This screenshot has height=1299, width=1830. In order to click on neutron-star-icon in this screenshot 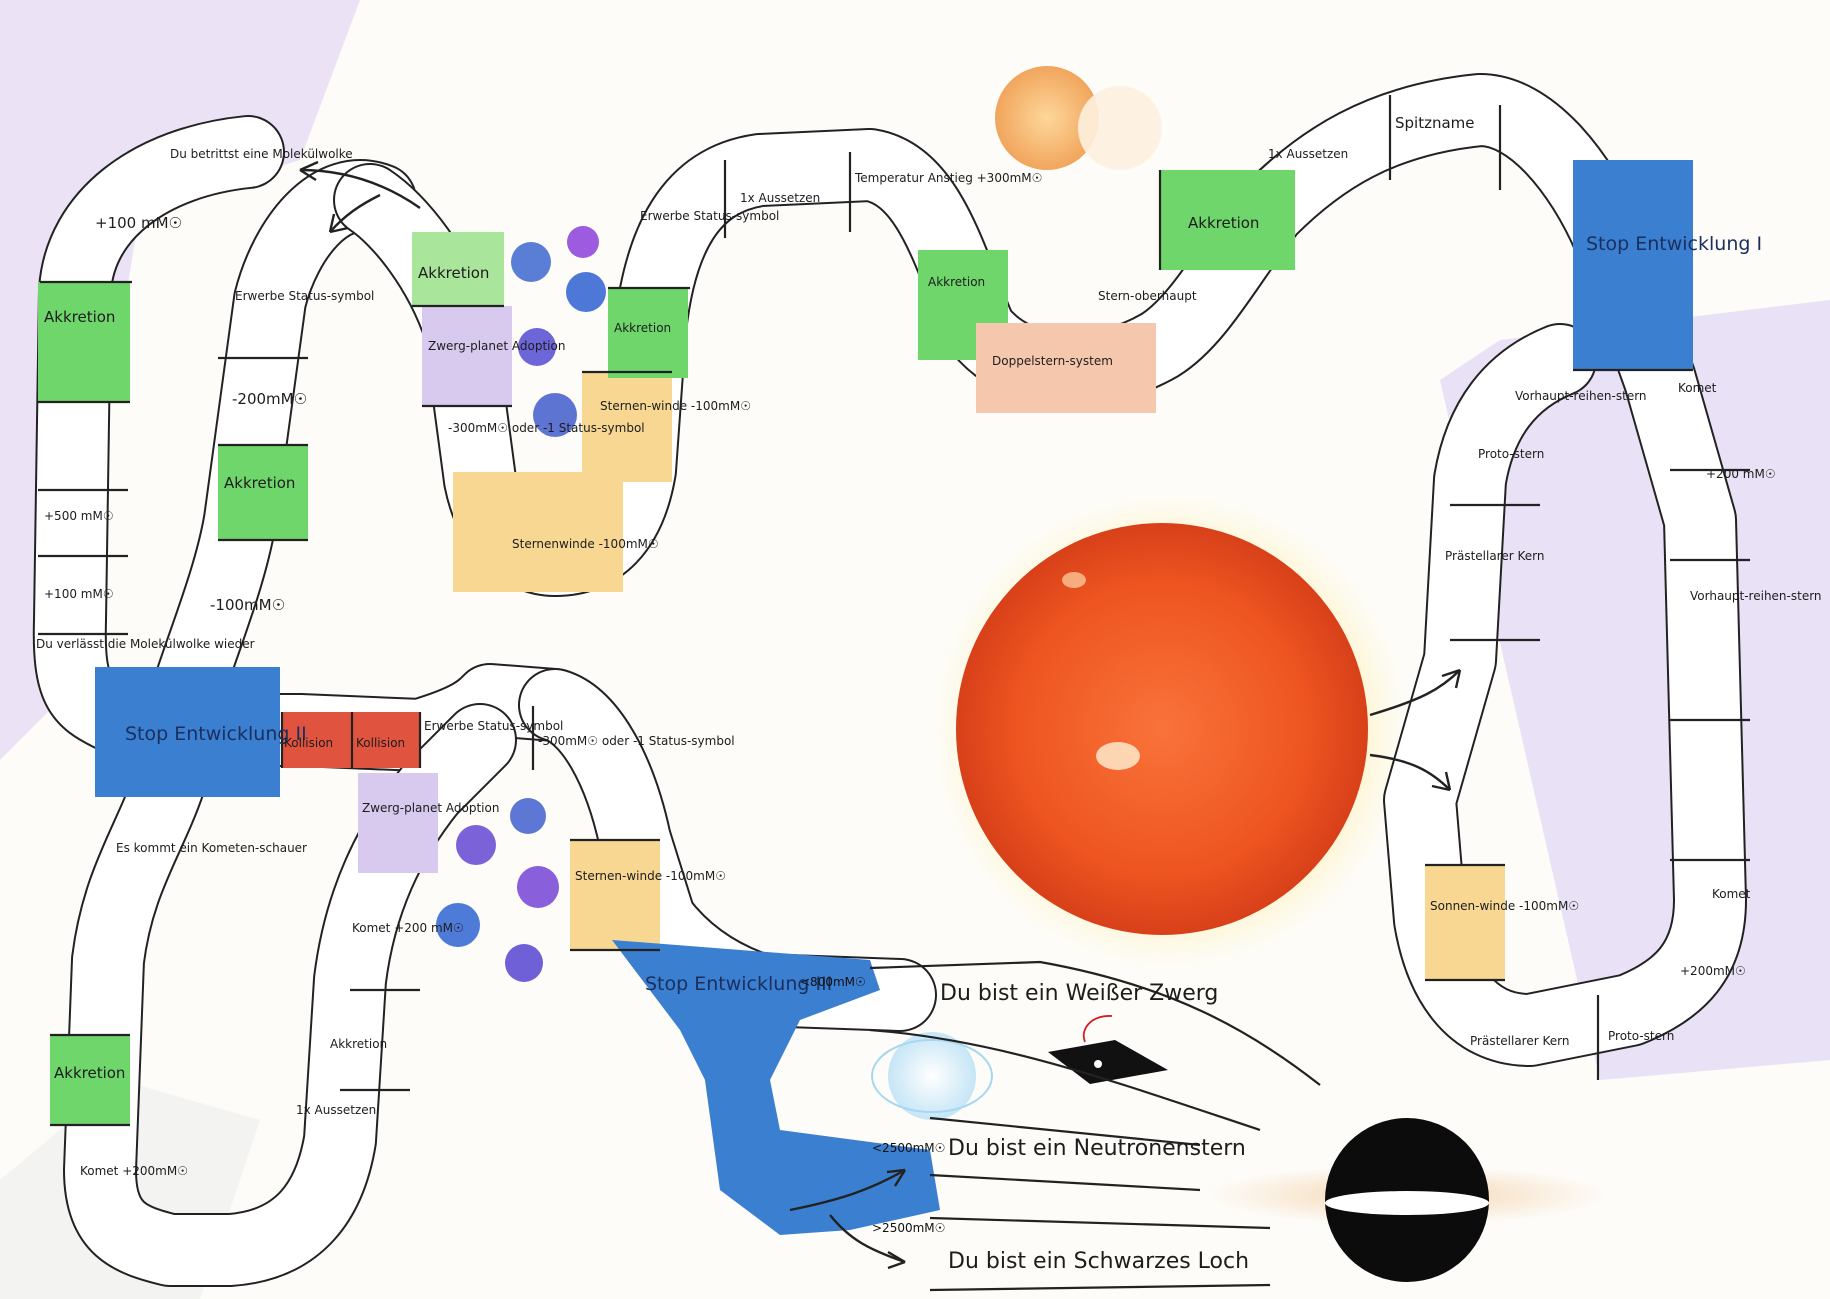, I will do `click(932, 1076)`.